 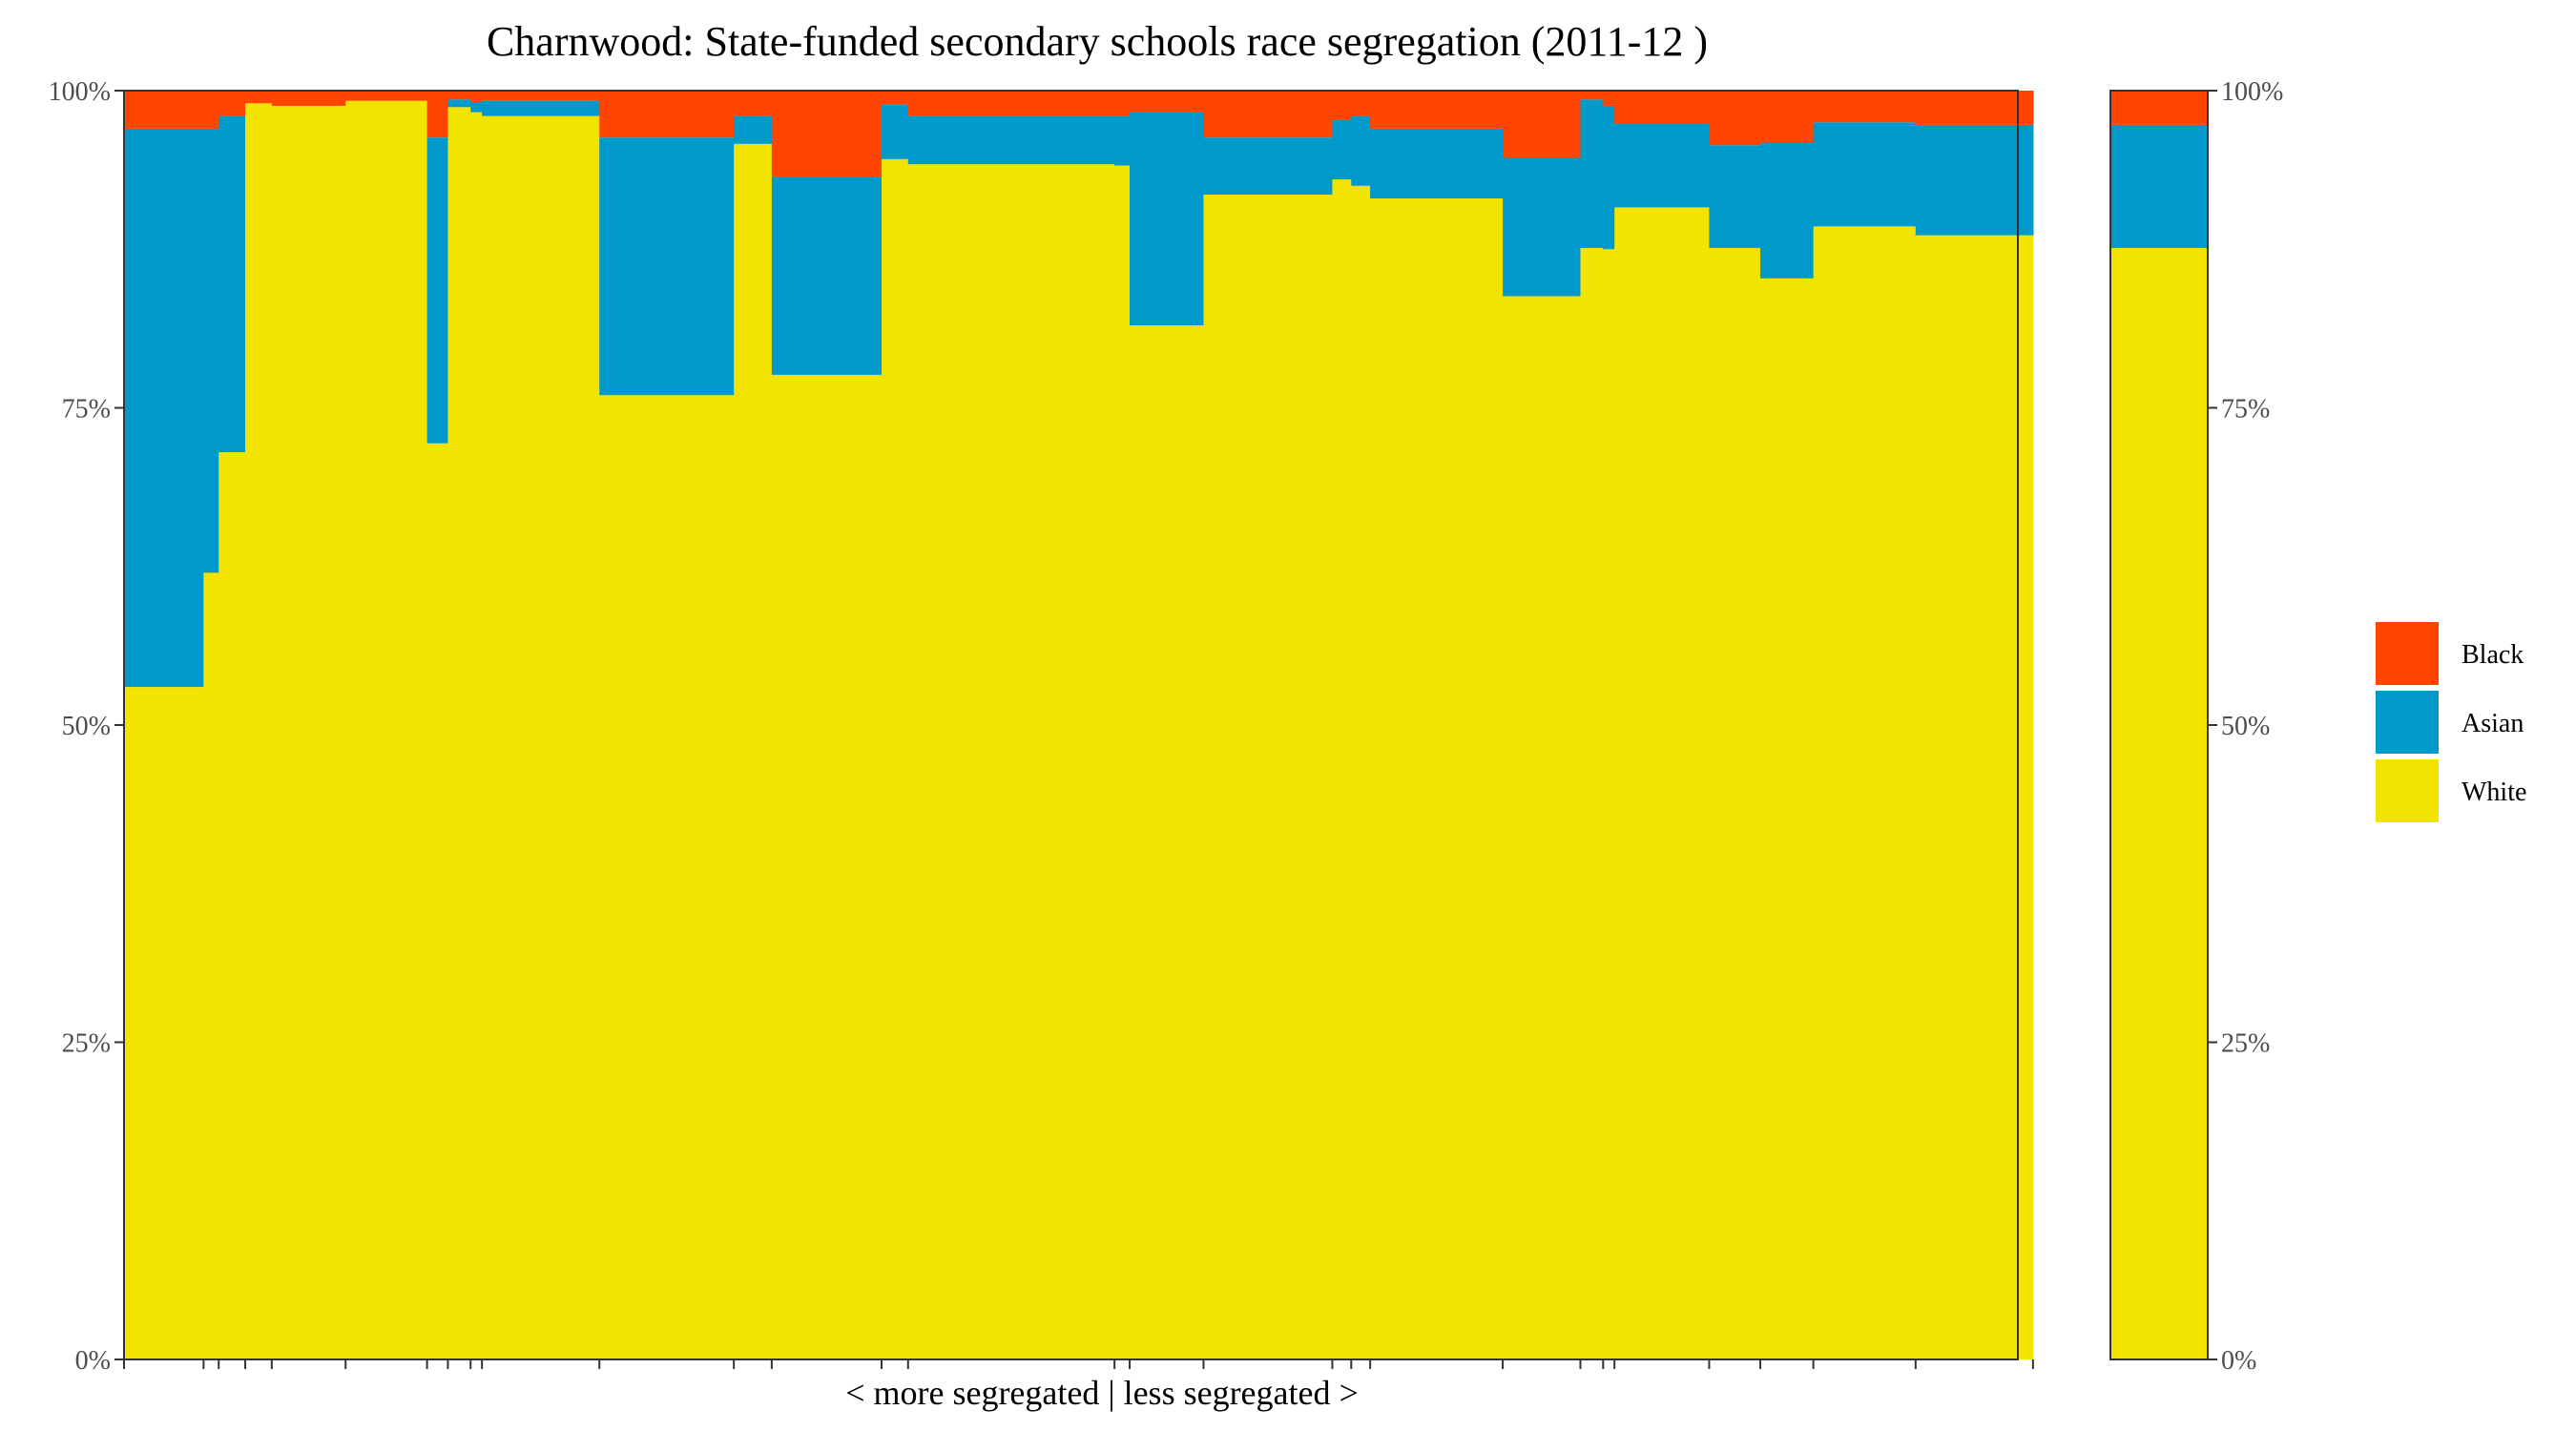 I want to click on y-tick-label-right: 0%, so click(x=2238, y=1361).